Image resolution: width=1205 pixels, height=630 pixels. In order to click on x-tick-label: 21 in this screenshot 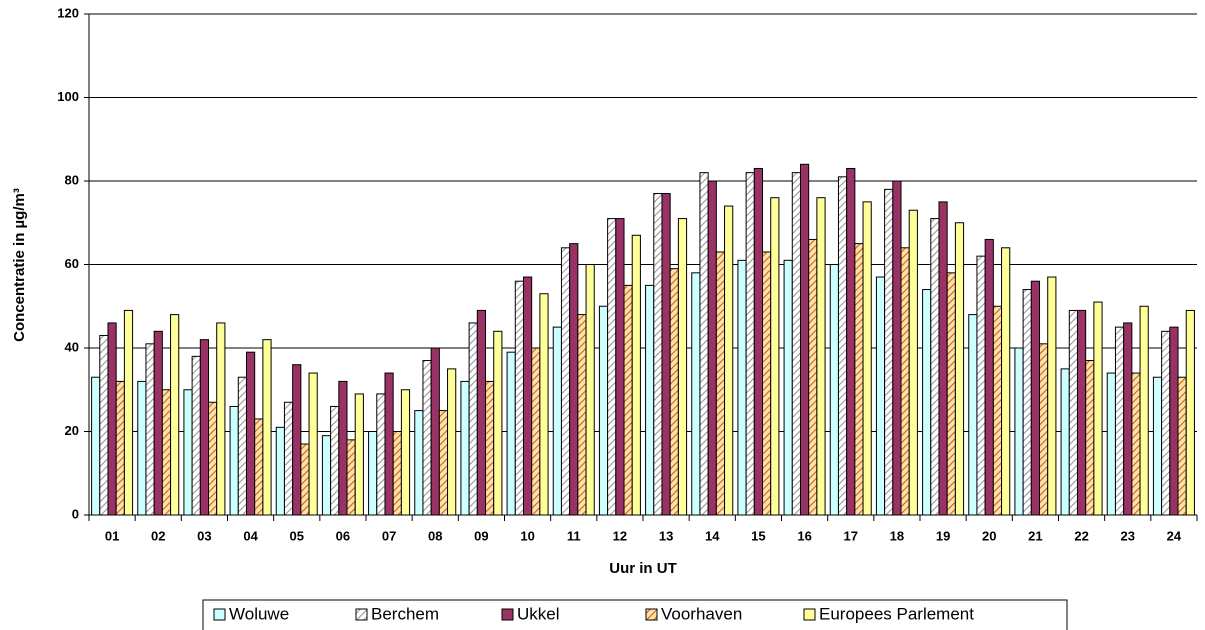, I will do `click(1035, 535)`.